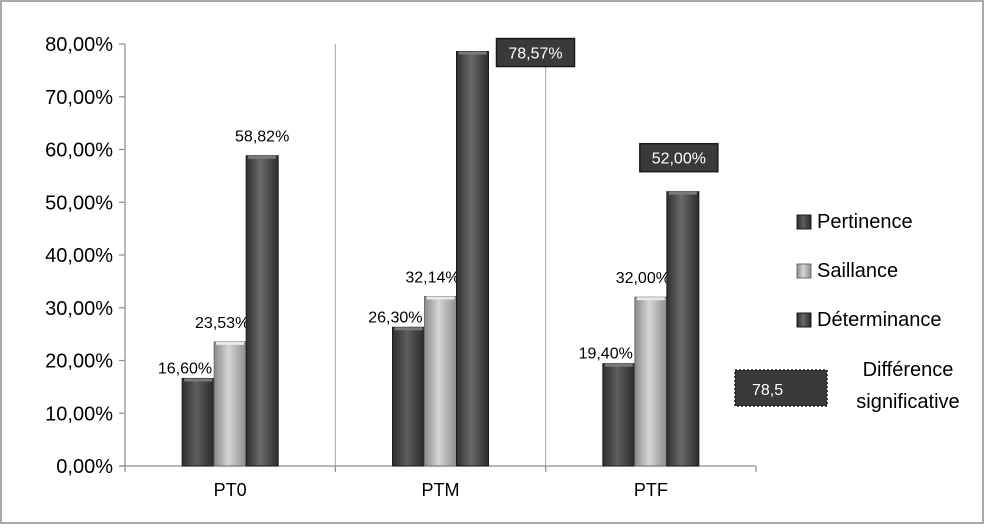  Describe the element at coordinates (79, 362) in the screenshot. I see `y-tick-label: 20,00%` at that location.